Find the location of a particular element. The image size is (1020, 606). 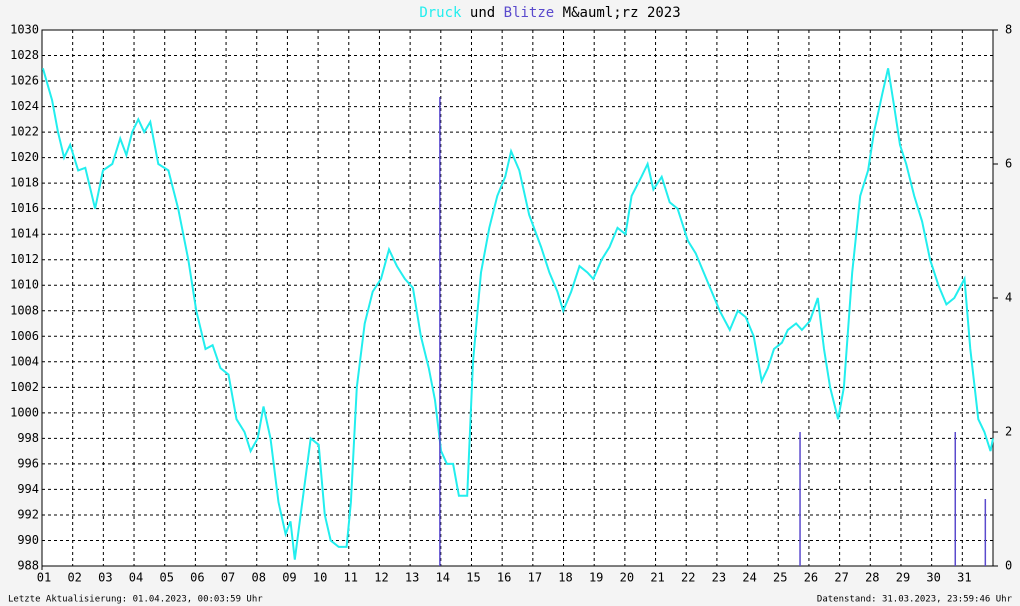

x-tick-label: 16 is located at coordinates (504, 578).